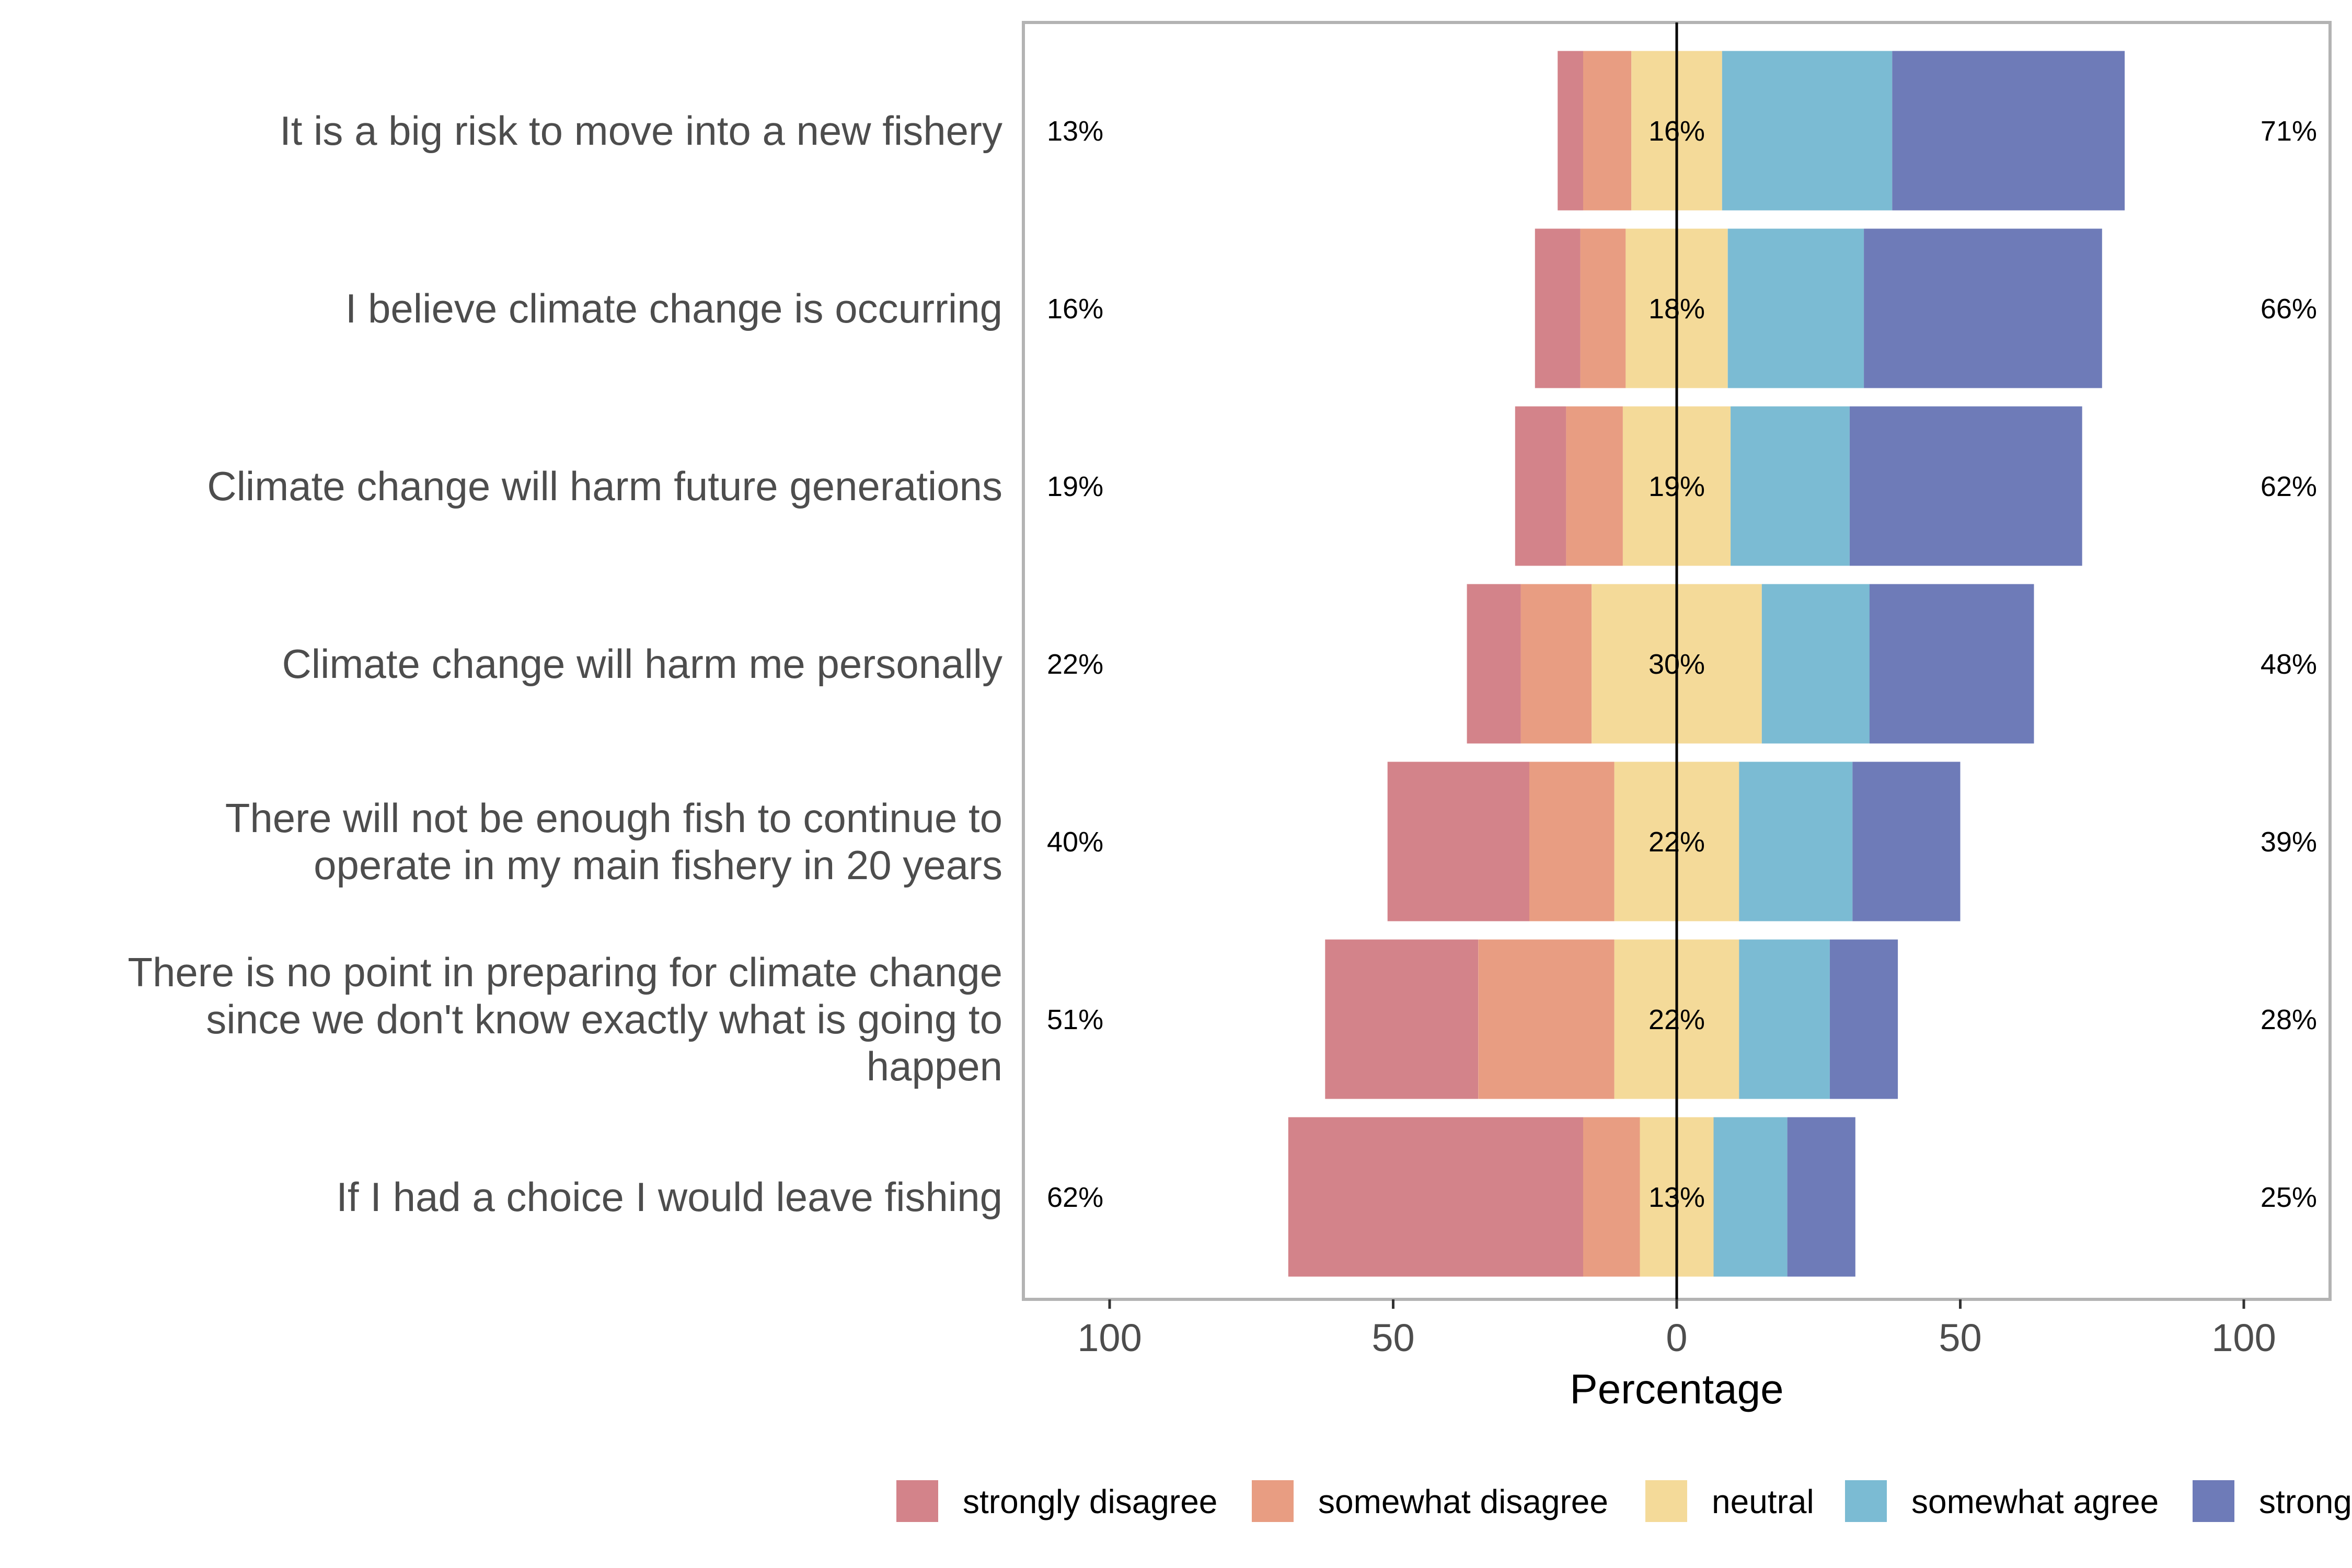 The image size is (2352, 1568). Describe the element at coordinates (1075, 131) in the screenshot. I see `left-pct-label-row1: 13%` at that location.